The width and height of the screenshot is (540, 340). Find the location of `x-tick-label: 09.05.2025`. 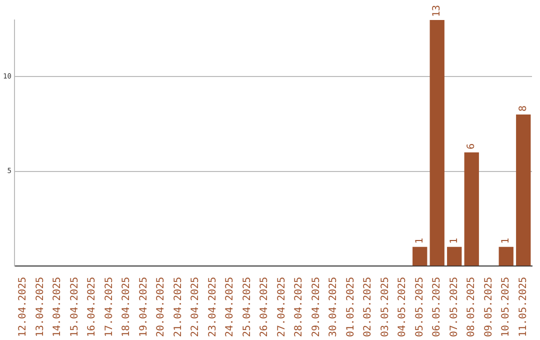

x-tick-label: 09.05.2025 is located at coordinates (488, 307).